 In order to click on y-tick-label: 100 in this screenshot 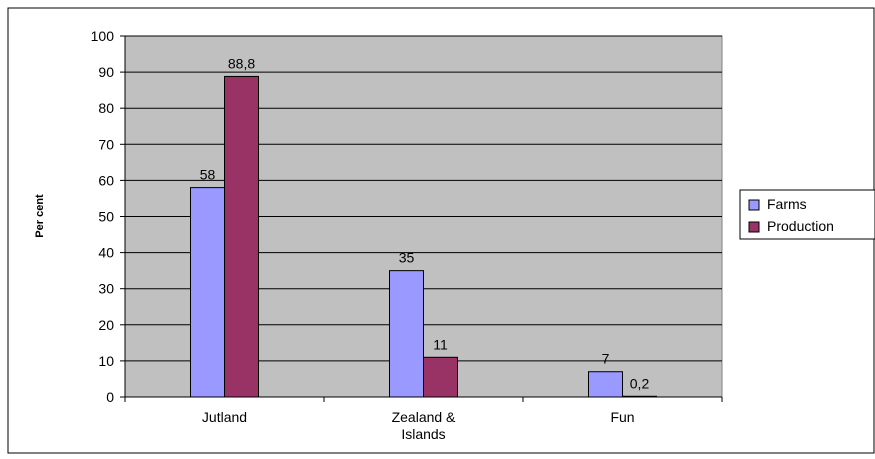, I will do `click(103, 36)`.